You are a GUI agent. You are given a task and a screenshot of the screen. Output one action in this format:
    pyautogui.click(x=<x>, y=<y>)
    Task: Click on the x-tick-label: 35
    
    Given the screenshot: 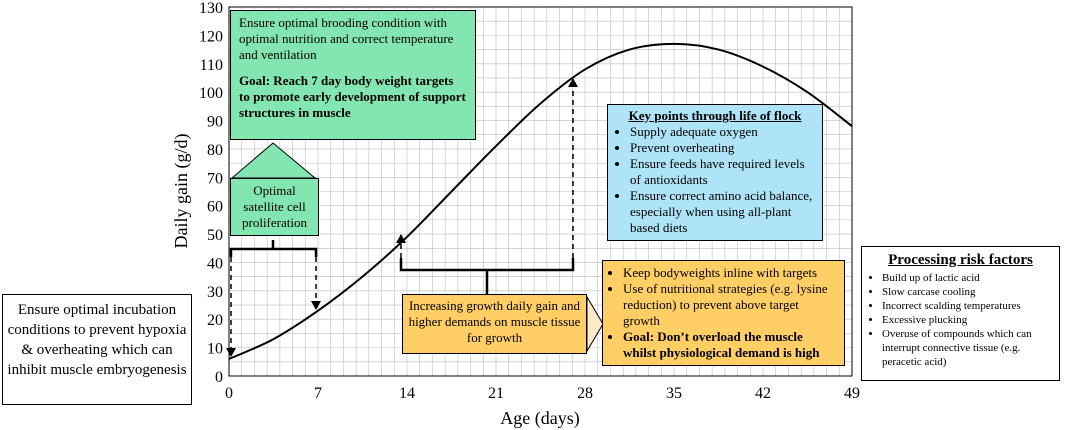 What is the action you would take?
    pyautogui.click(x=674, y=393)
    